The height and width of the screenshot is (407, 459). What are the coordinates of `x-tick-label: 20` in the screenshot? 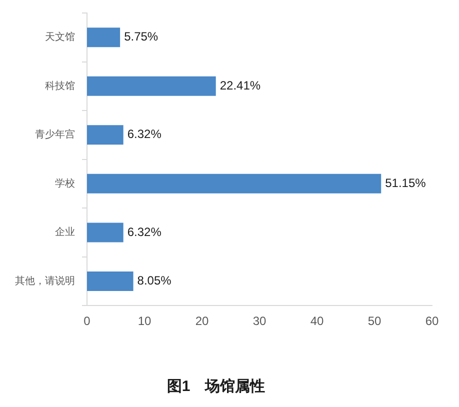 It's located at (202, 321).